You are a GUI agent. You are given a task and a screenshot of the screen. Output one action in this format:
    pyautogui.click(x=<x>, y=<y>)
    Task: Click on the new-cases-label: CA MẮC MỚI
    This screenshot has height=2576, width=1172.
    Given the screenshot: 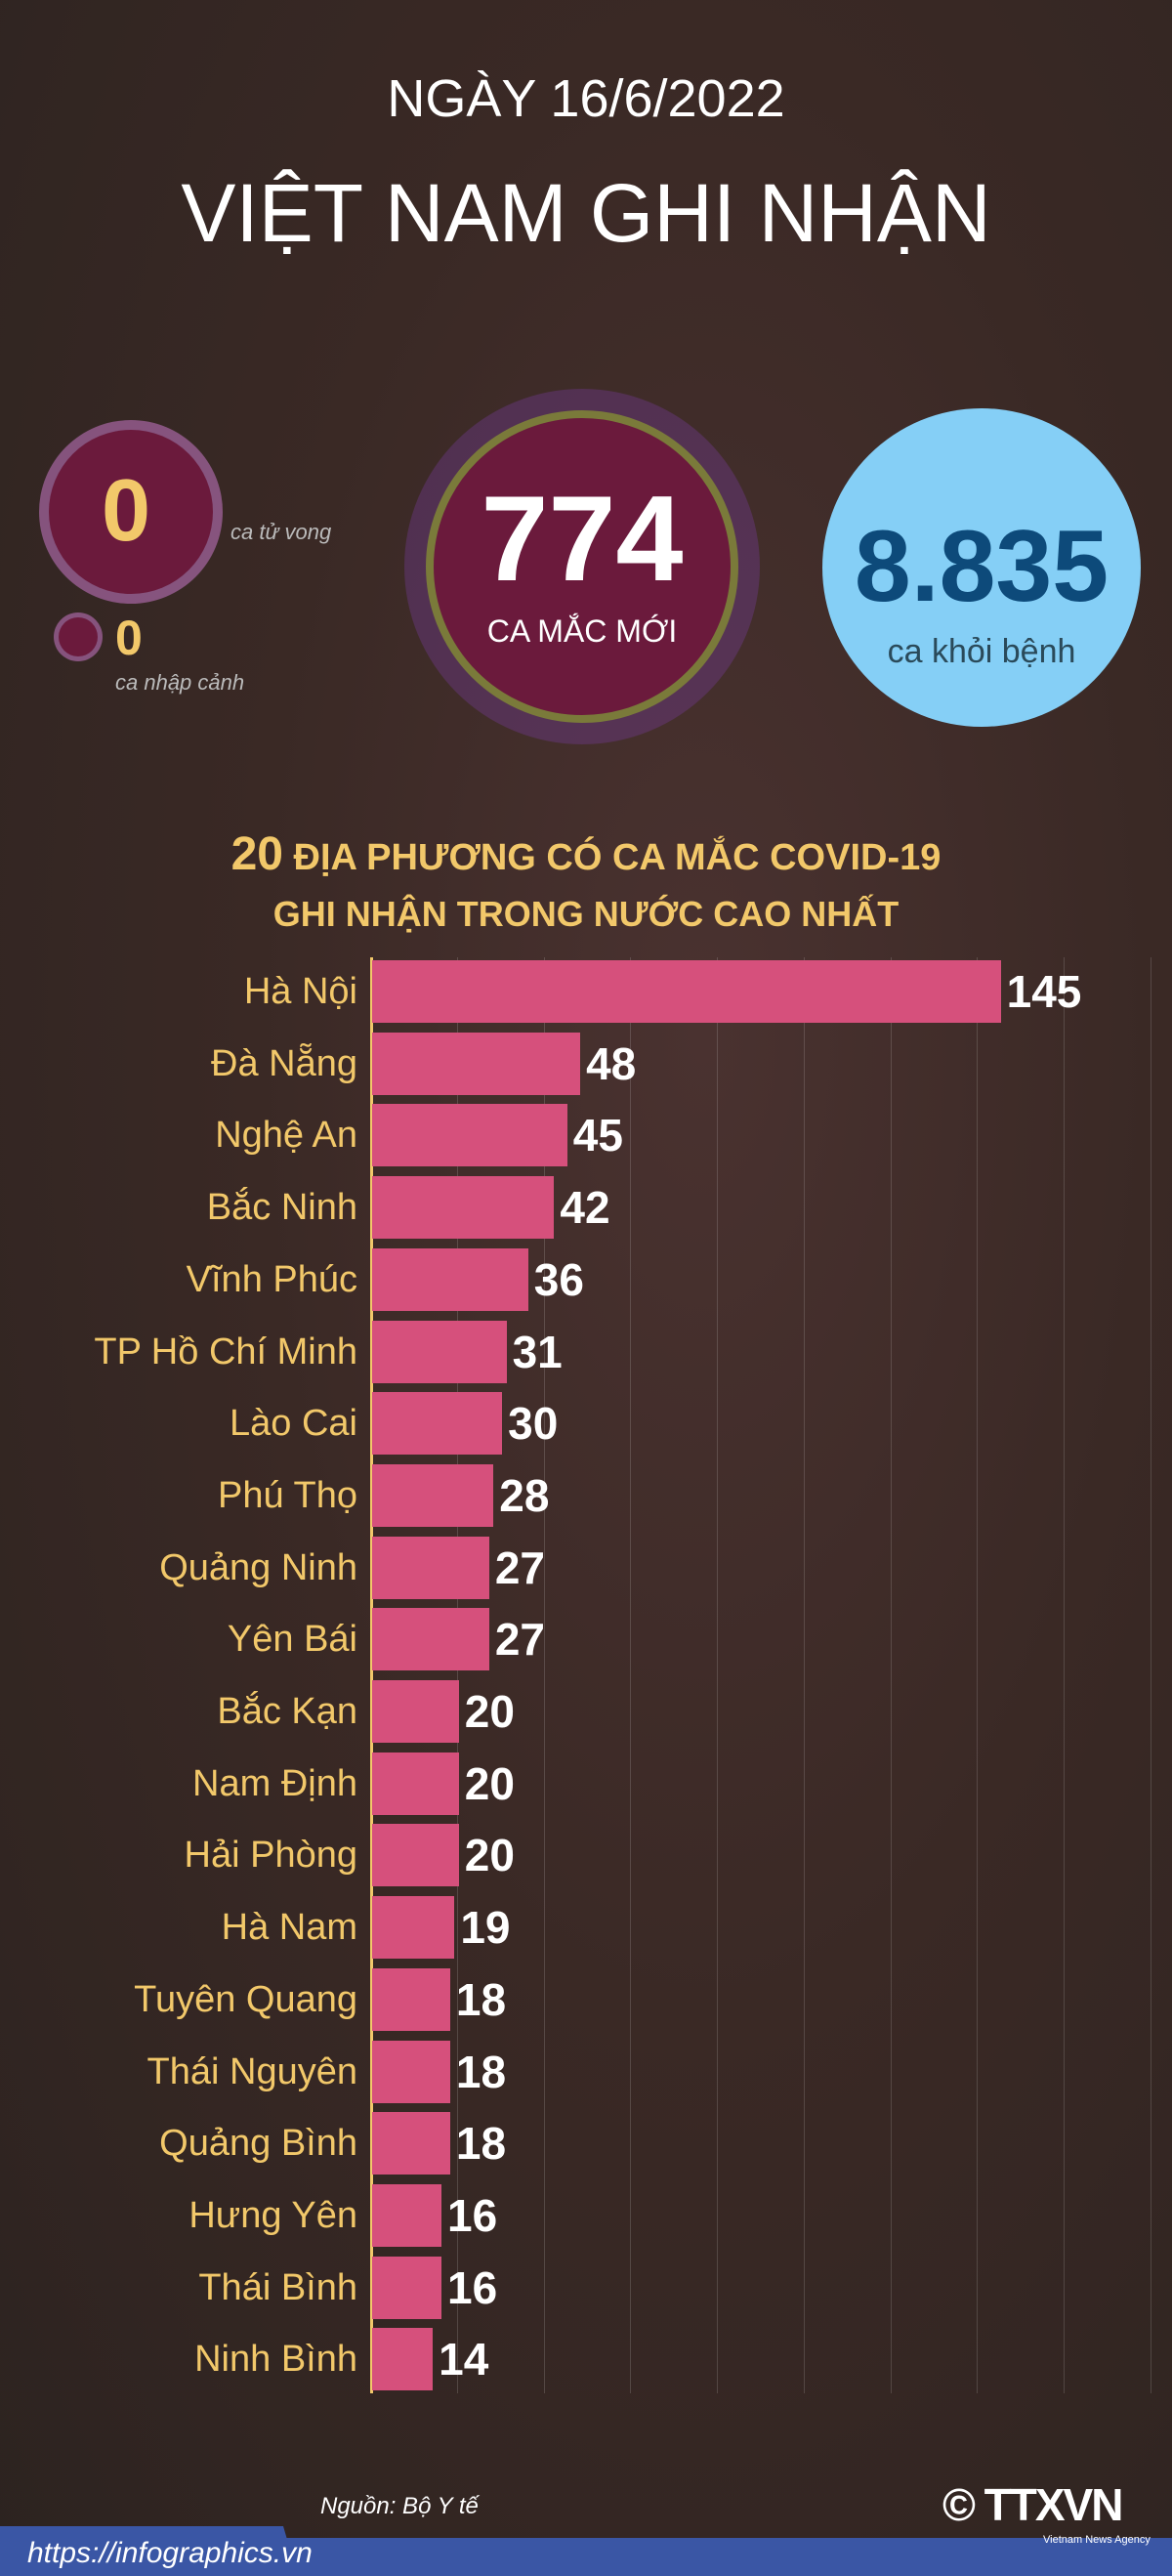 What is the action you would take?
    pyautogui.click(x=582, y=631)
    